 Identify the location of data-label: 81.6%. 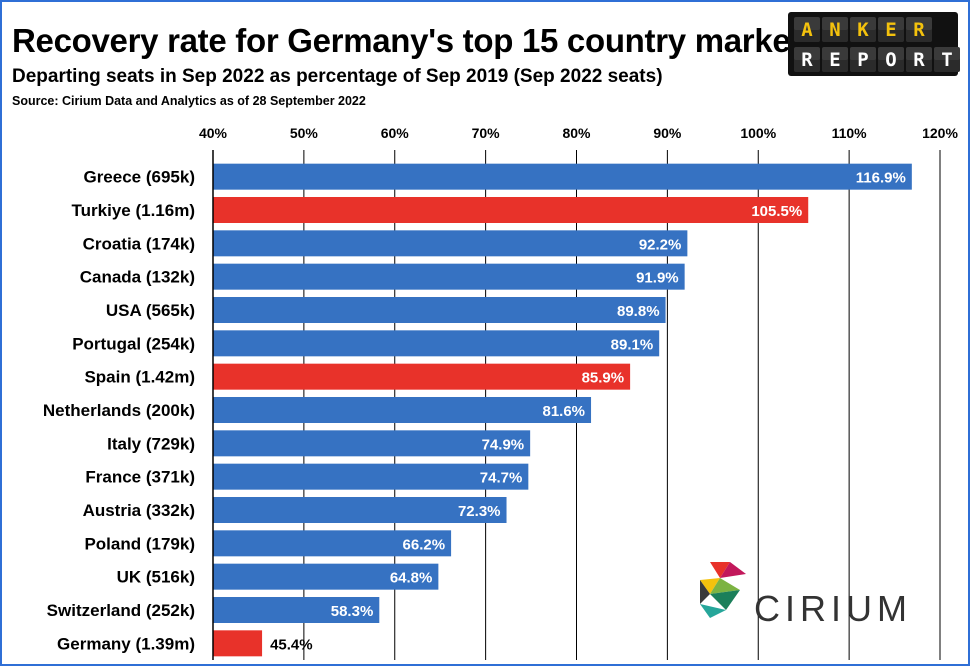
(563, 411).